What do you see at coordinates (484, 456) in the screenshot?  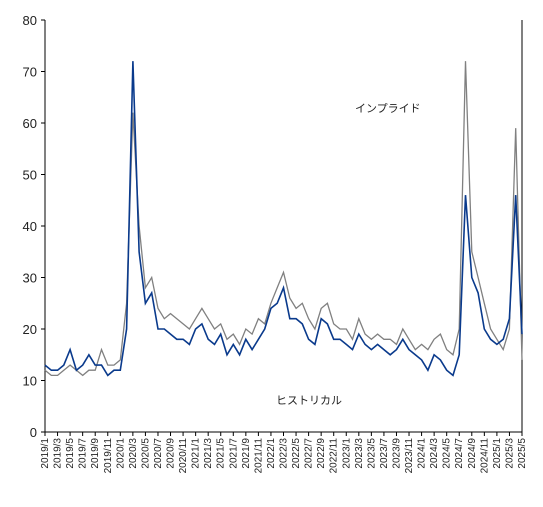 I see `x-tick-label: 2024/11` at bounding box center [484, 456].